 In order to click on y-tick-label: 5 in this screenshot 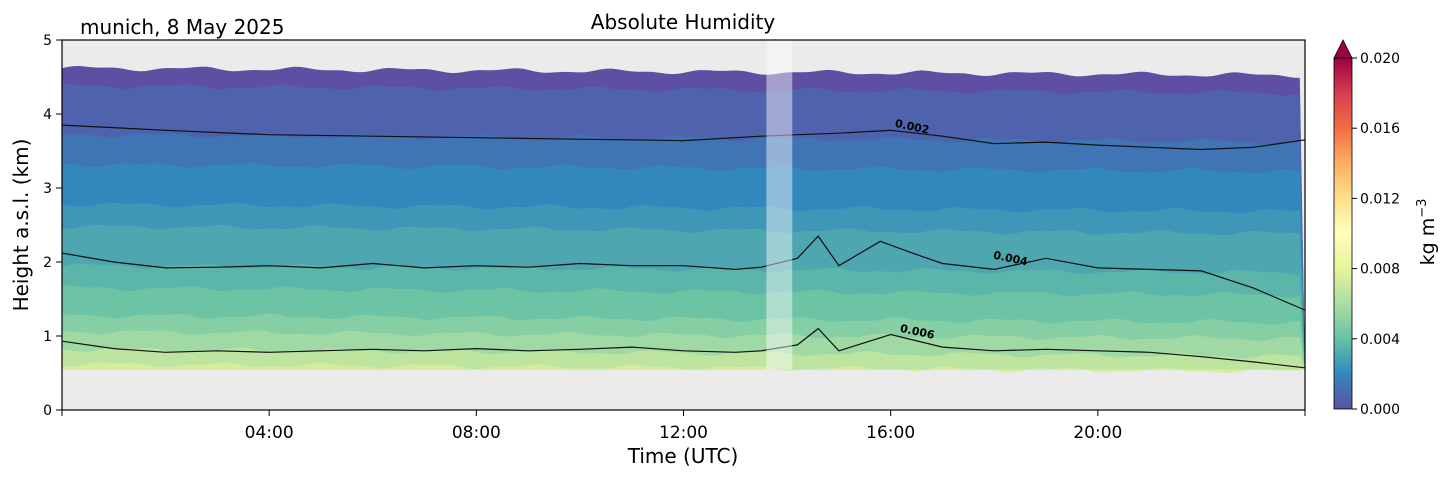, I will do `click(47, 41)`.